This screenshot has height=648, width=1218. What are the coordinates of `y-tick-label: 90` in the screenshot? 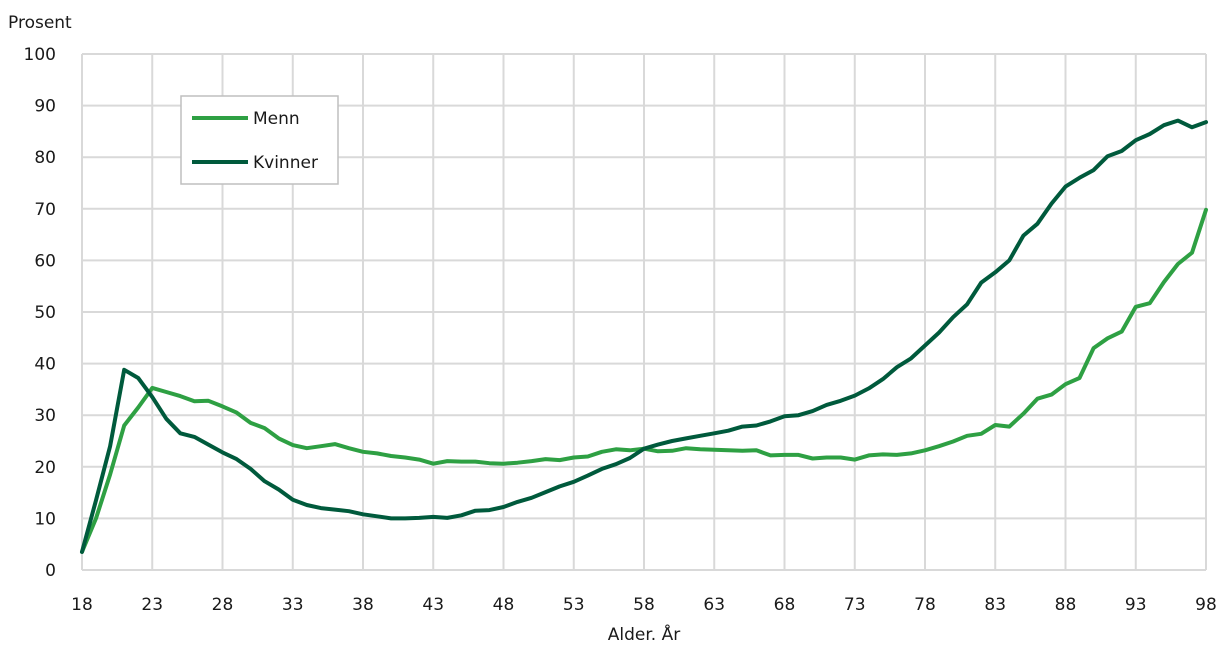 It's located at (45, 107).